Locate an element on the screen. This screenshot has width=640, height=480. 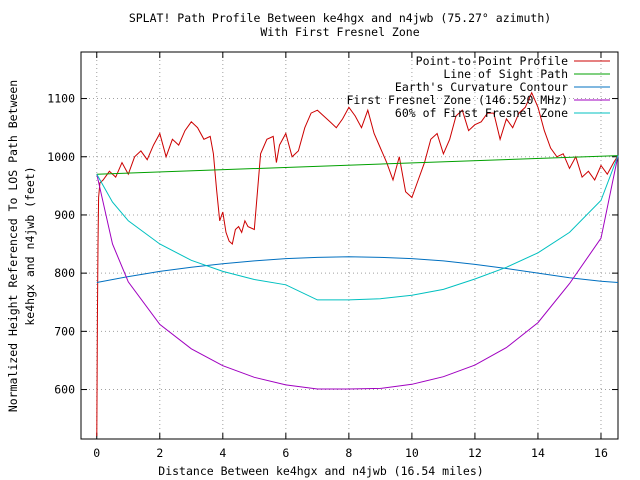
y-axis-label-line-2: ke4hgx and n4jwb (feet) is located at coordinates (30, 245).